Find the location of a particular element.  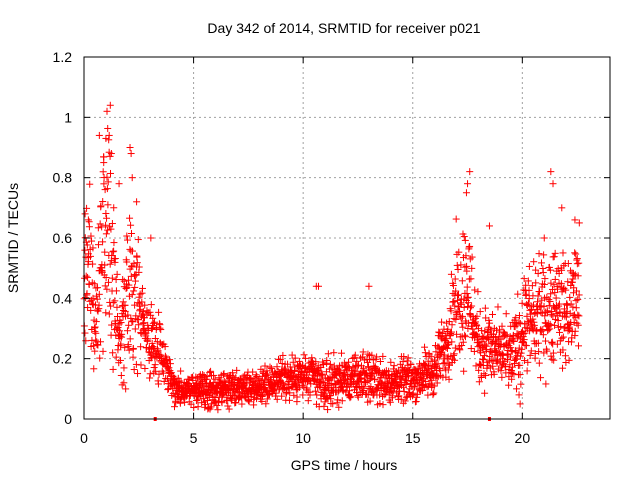

y-tick-label: 0.8 is located at coordinates (63, 178).